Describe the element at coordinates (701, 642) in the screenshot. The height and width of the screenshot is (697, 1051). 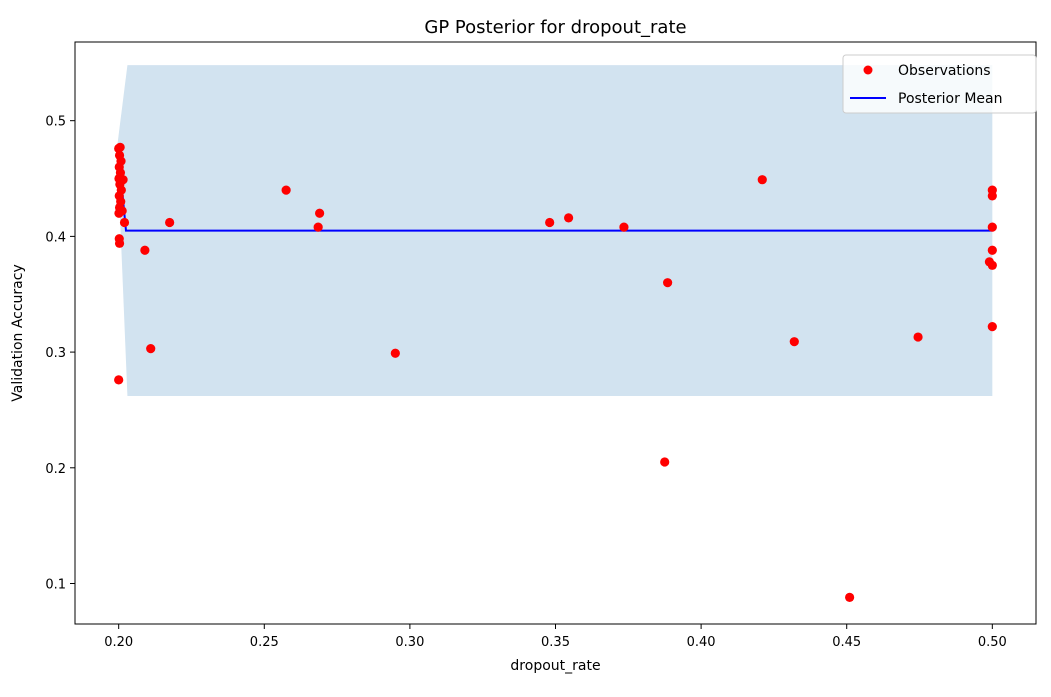
I see `x-tick-label: 0.40` at that location.